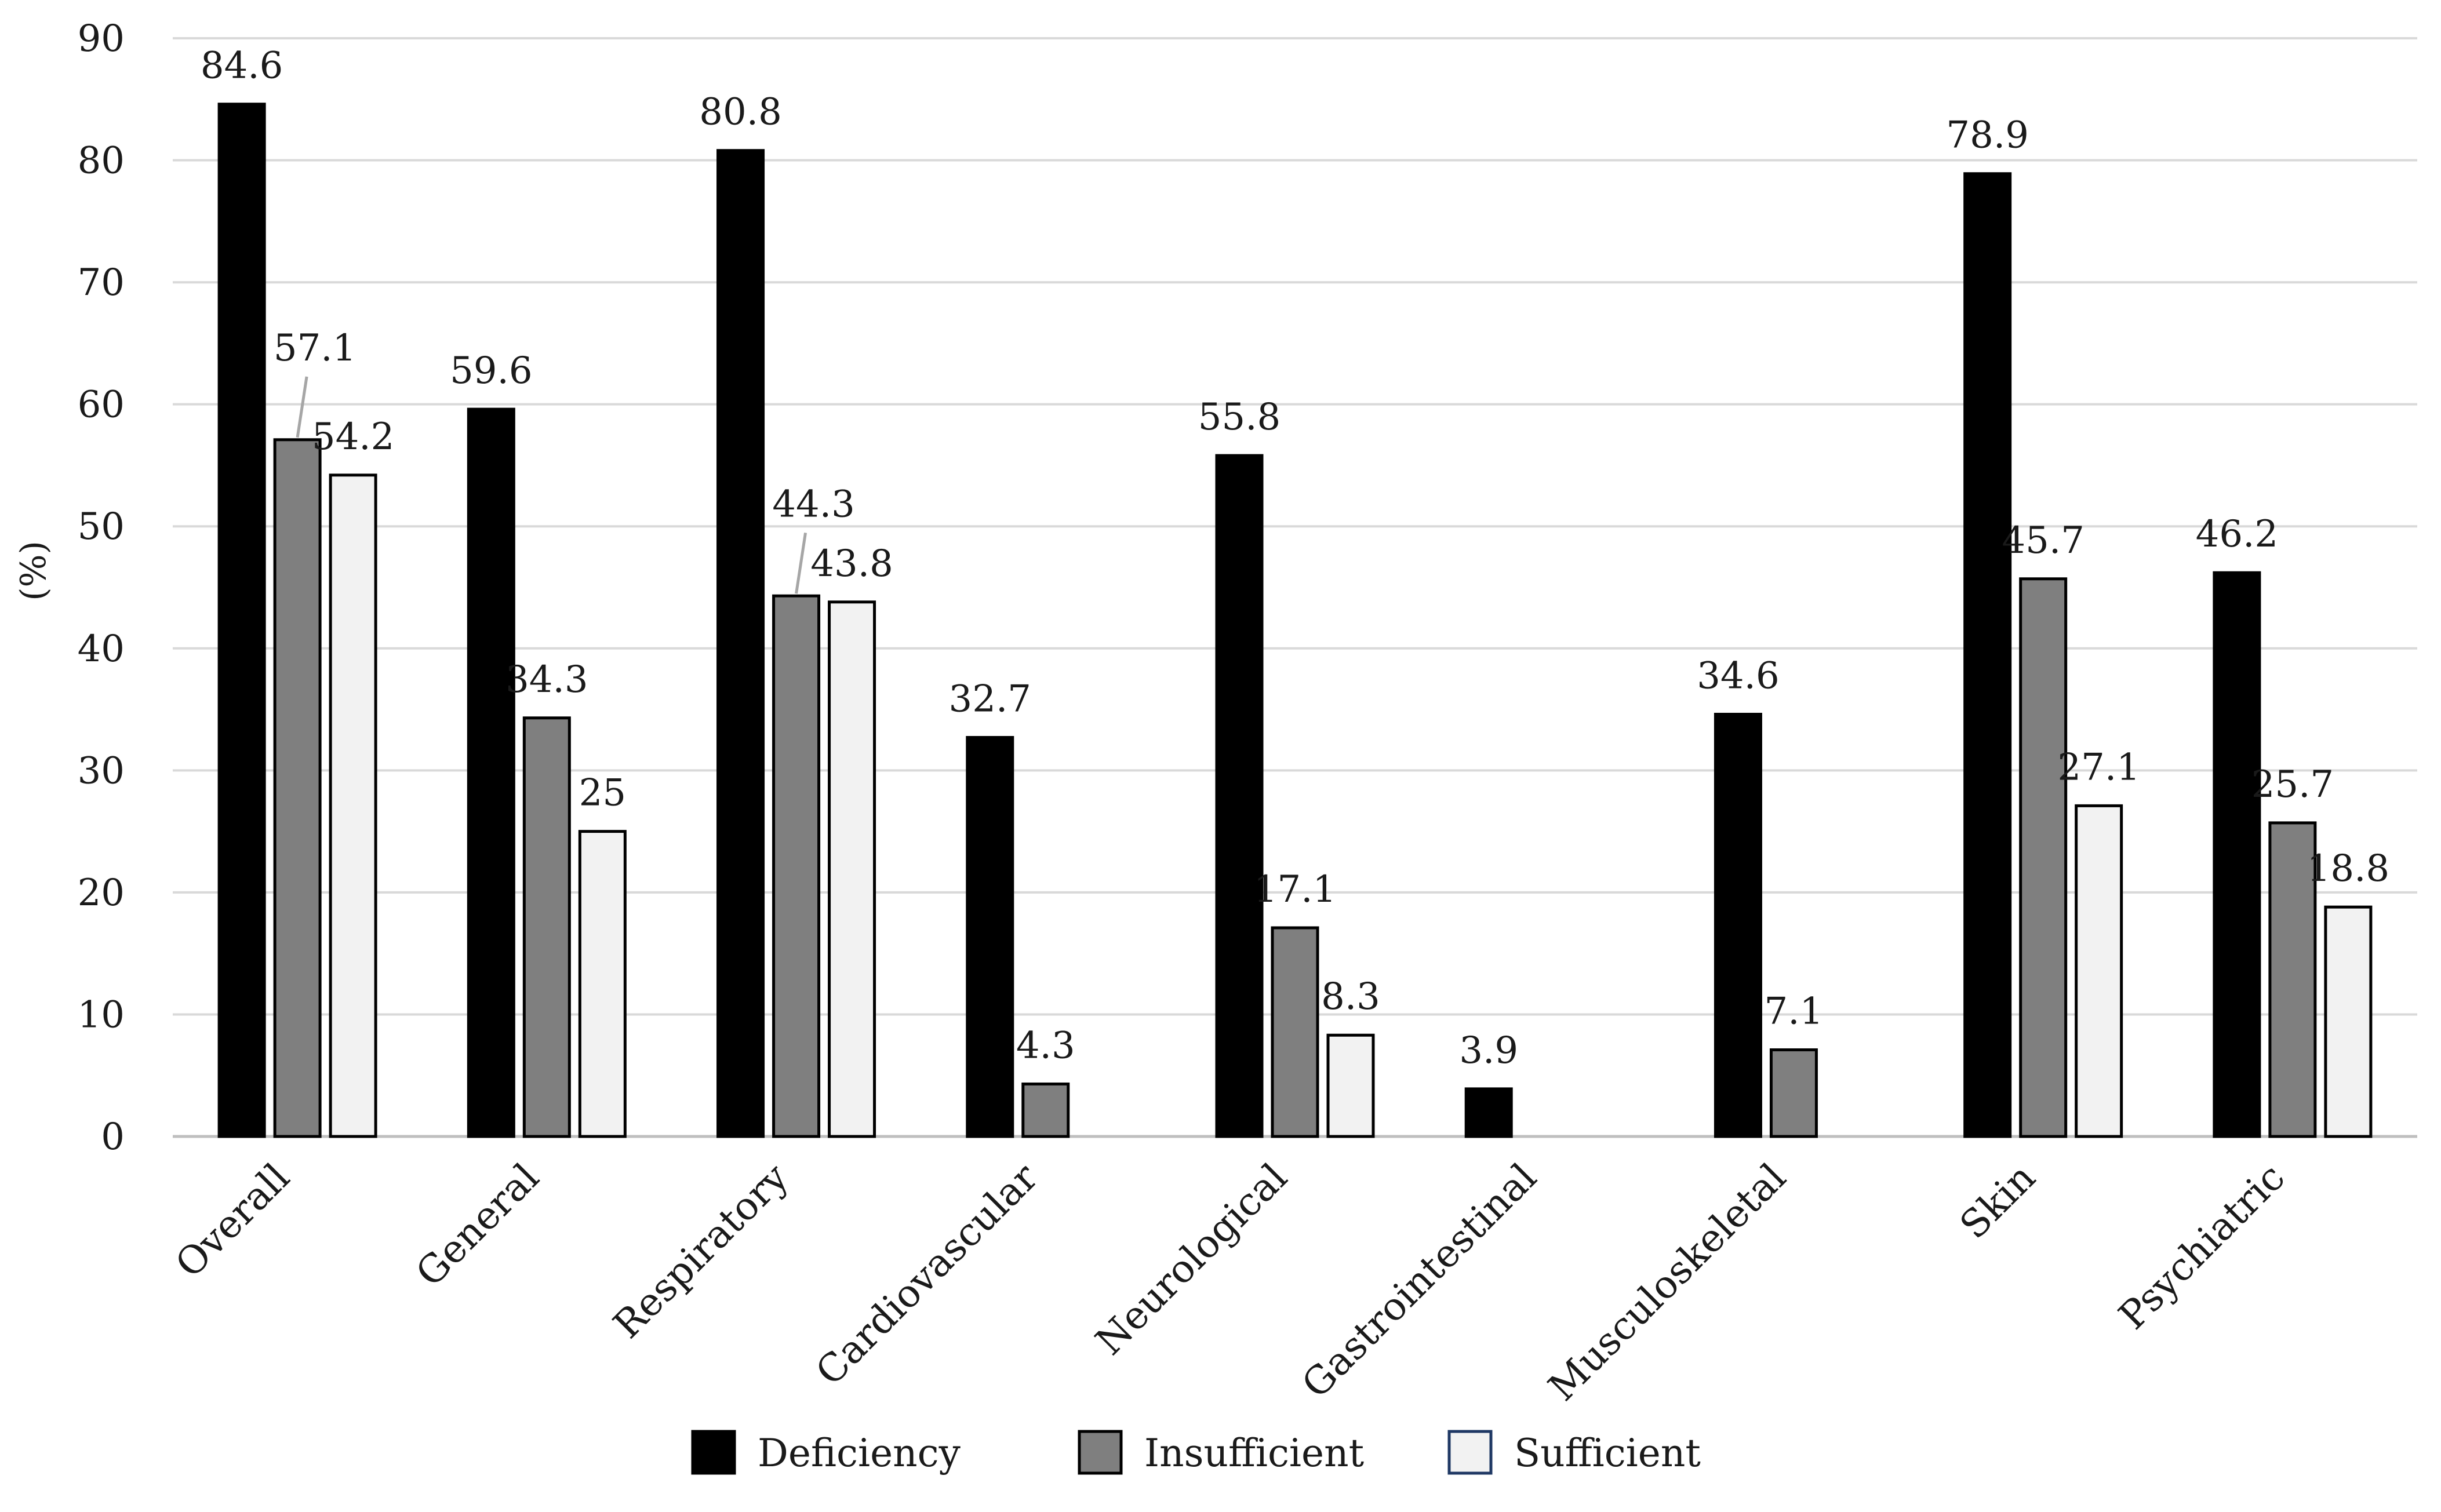 The image size is (2441, 1512). Describe the element at coordinates (478, 1225) in the screenshot. I see `category-label-general: General` at that location.